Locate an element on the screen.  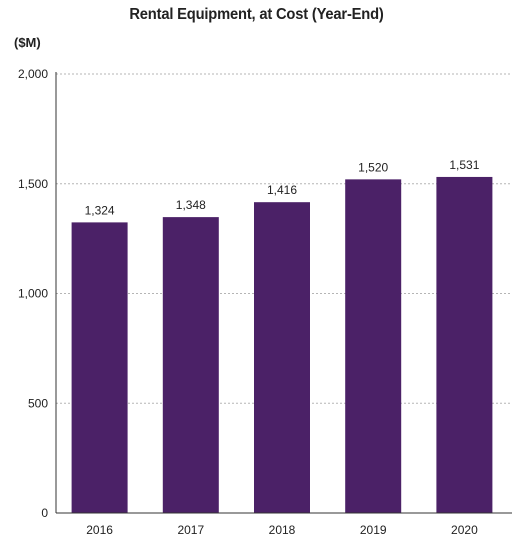
y-tick-label: 0 is located at coordinates (44, 513).